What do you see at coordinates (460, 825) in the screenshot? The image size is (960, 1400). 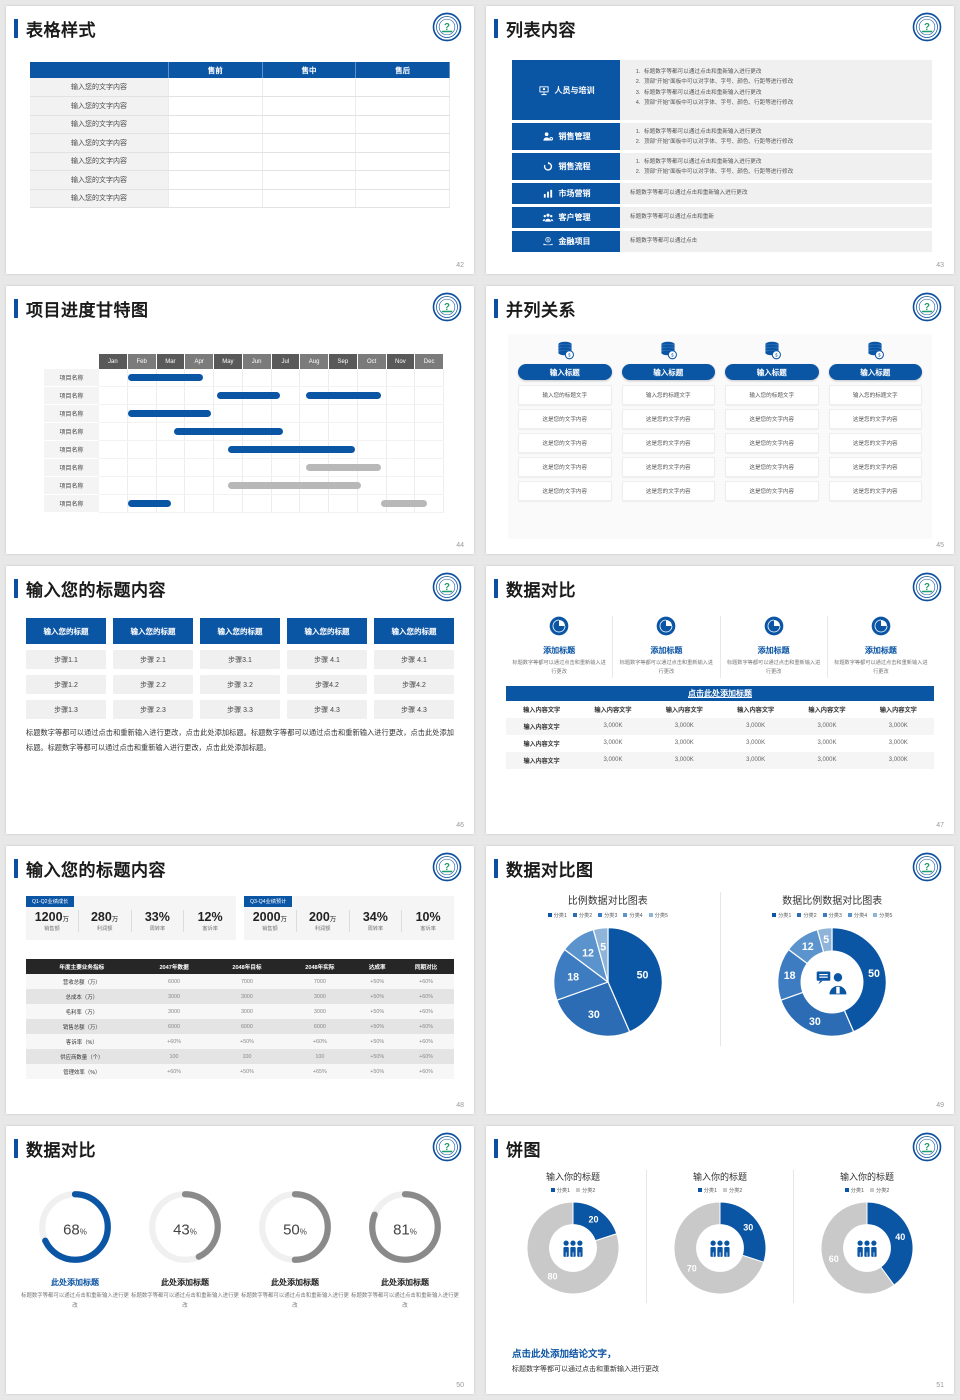 I see `page-number: 46` at bounding box center [460, 825].